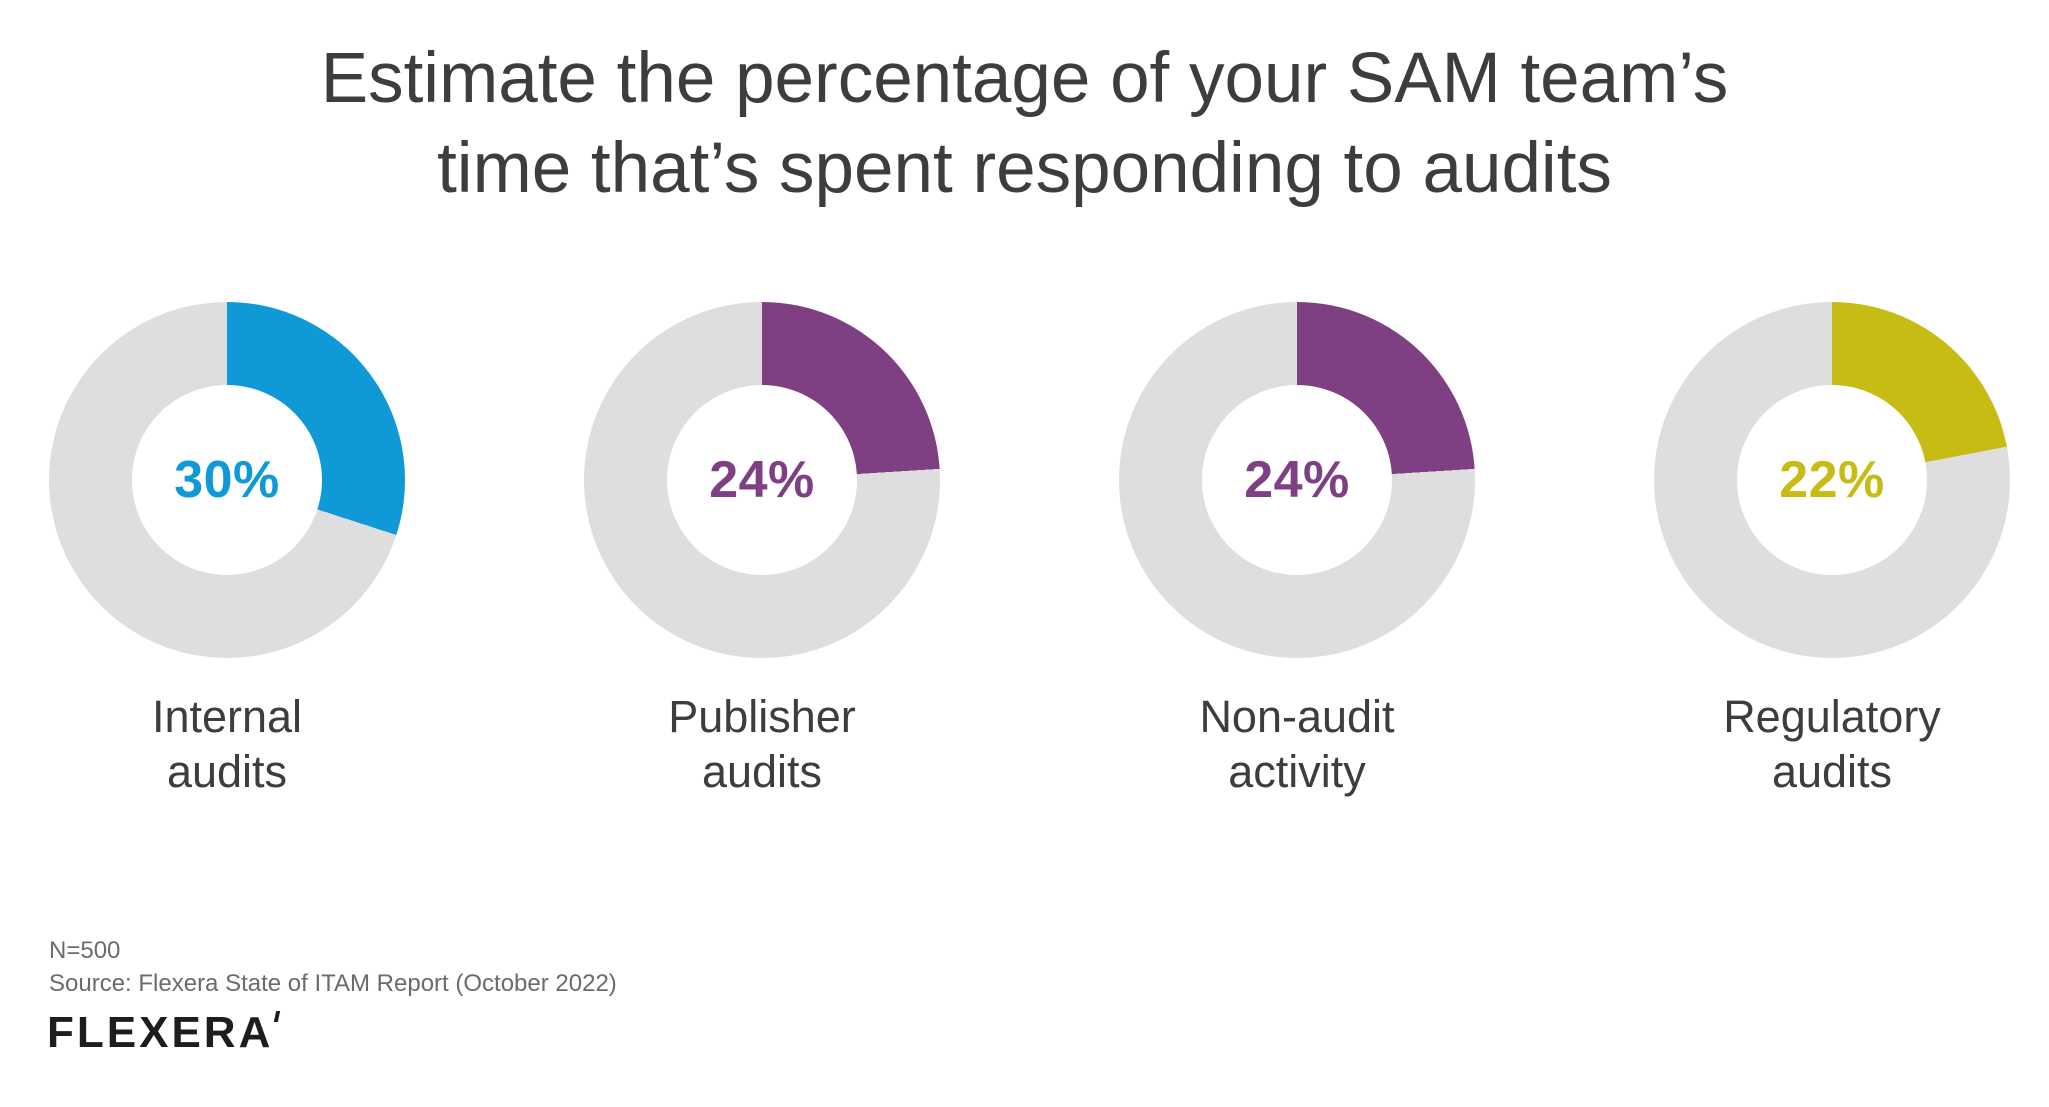 The image size is (2049, 1107). I want to click on donut-ring: 22%, so click(1832, 480).